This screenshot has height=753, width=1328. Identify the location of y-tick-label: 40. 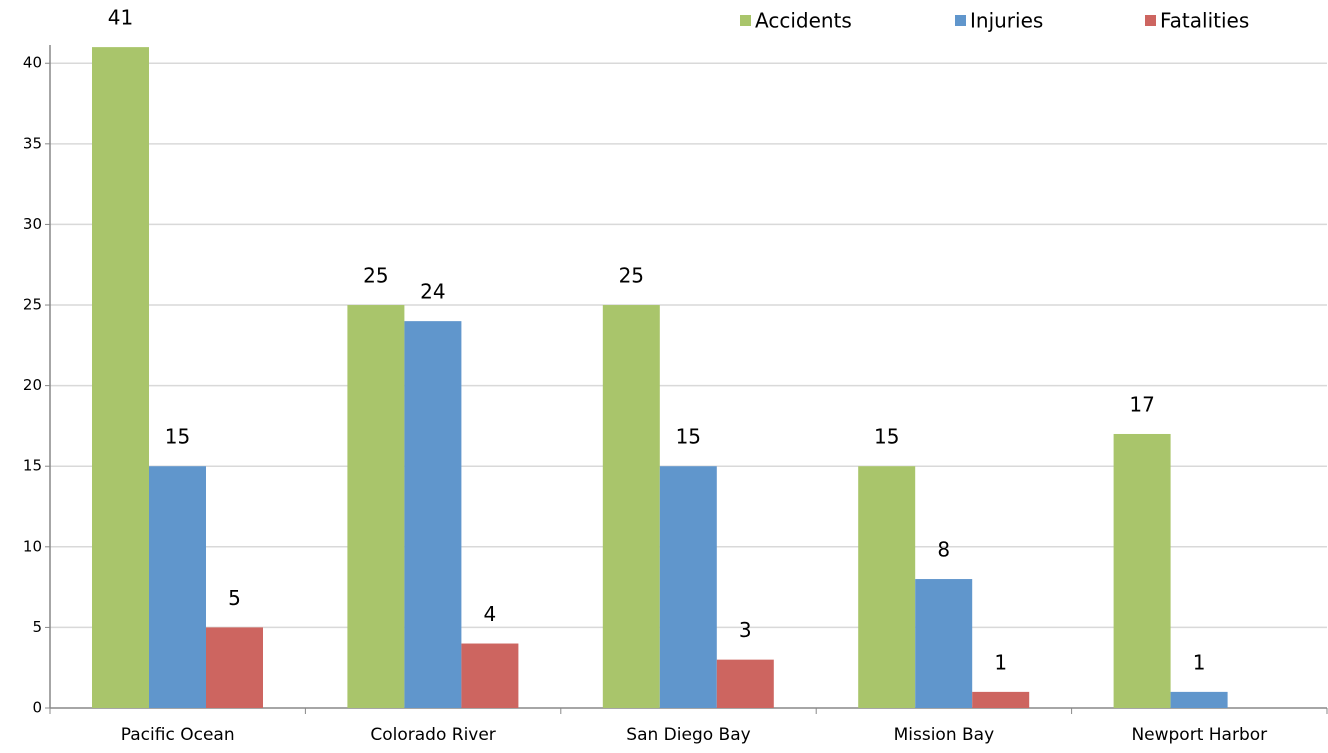
(32, 63).